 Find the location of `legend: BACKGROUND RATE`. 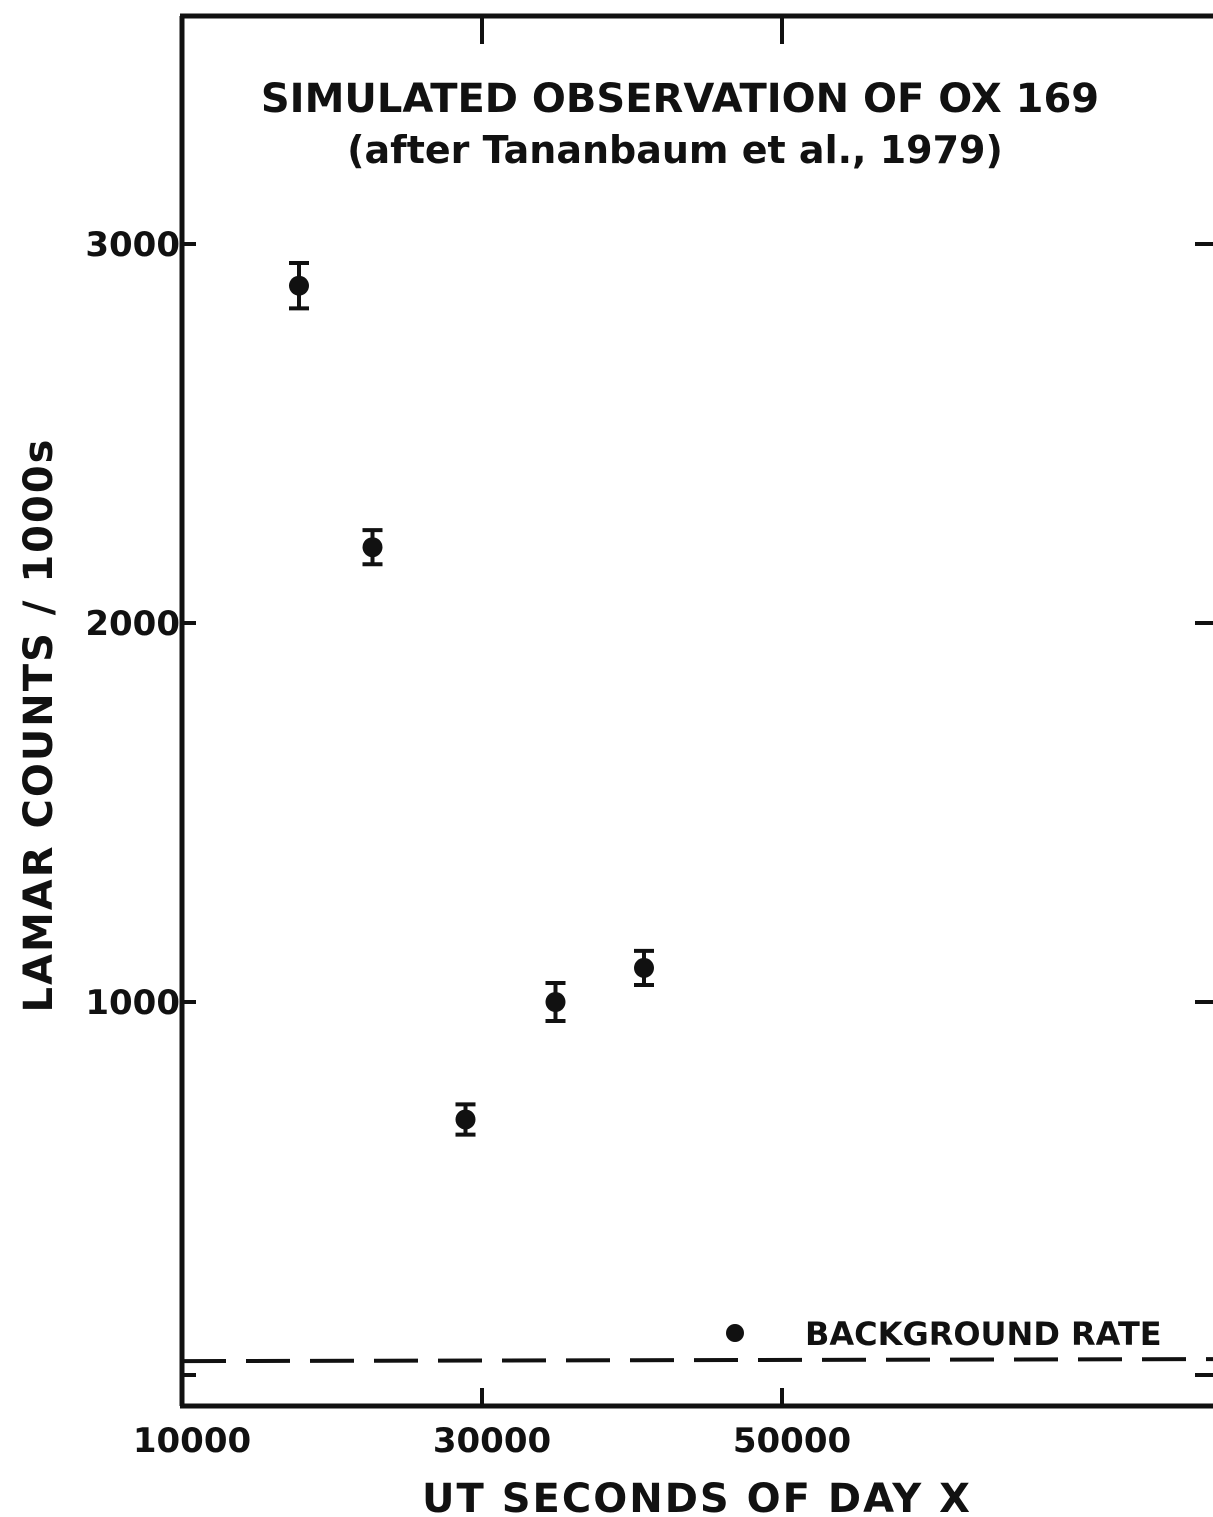

legend: BACKGROUND RATE is located at coordinates (944, 1334).